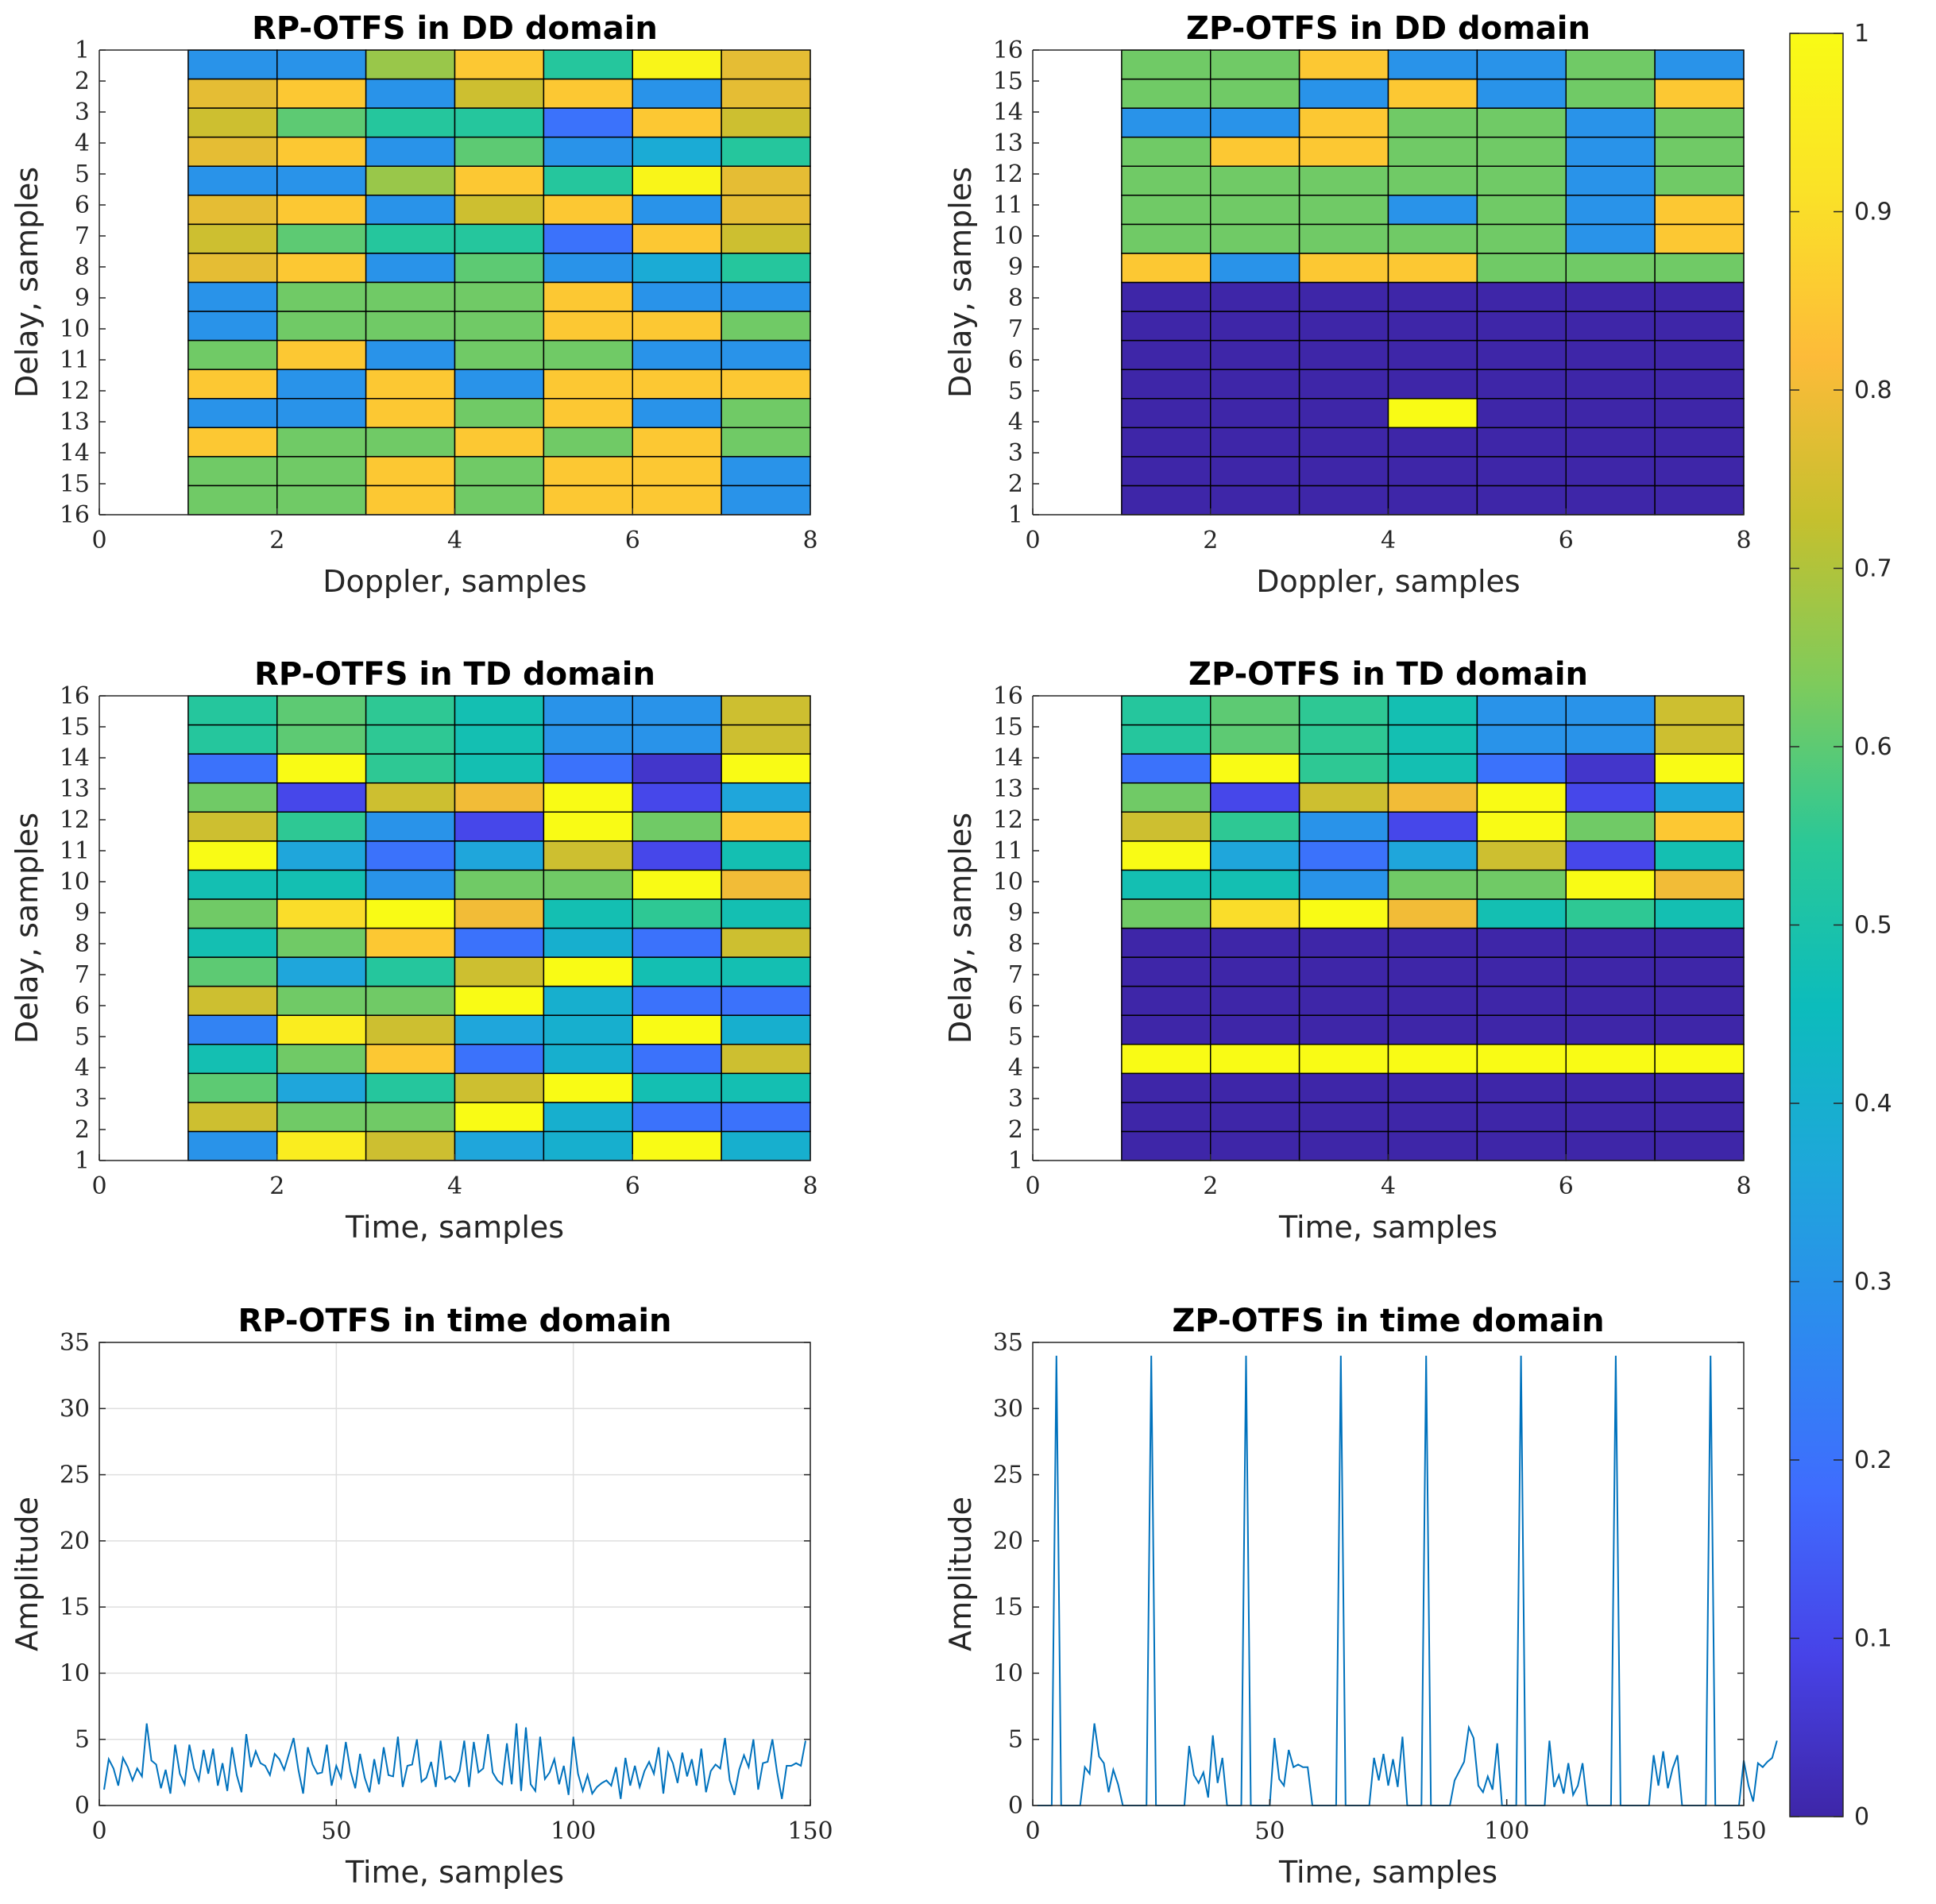 The width and height of the screenshot is (1936, 1904). What do you see at coordinates (98, 1831) in the screenshot?
I see `x-tick-label: 0` at bounding box center [98, 1831].